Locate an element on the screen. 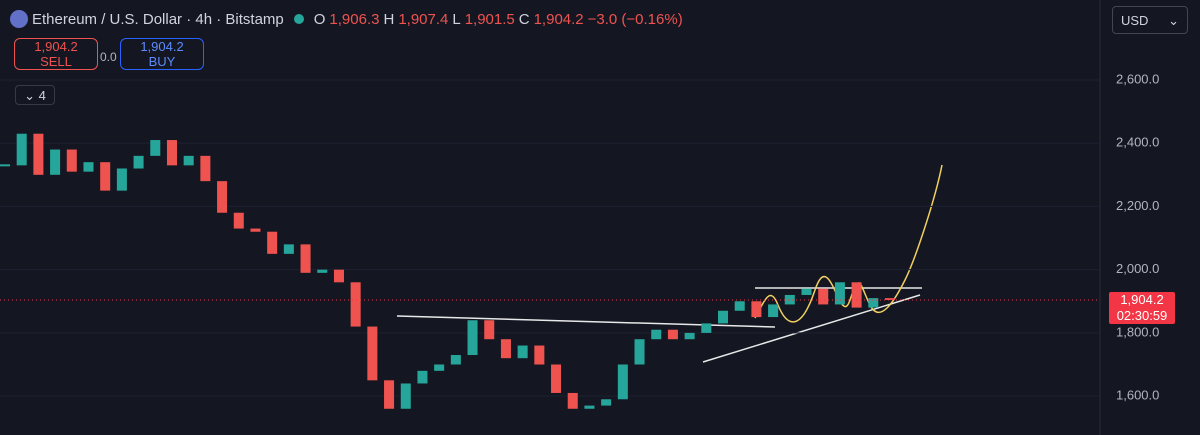  y-tick-label: 2,400.0 is located at coordinates (1137, 142).